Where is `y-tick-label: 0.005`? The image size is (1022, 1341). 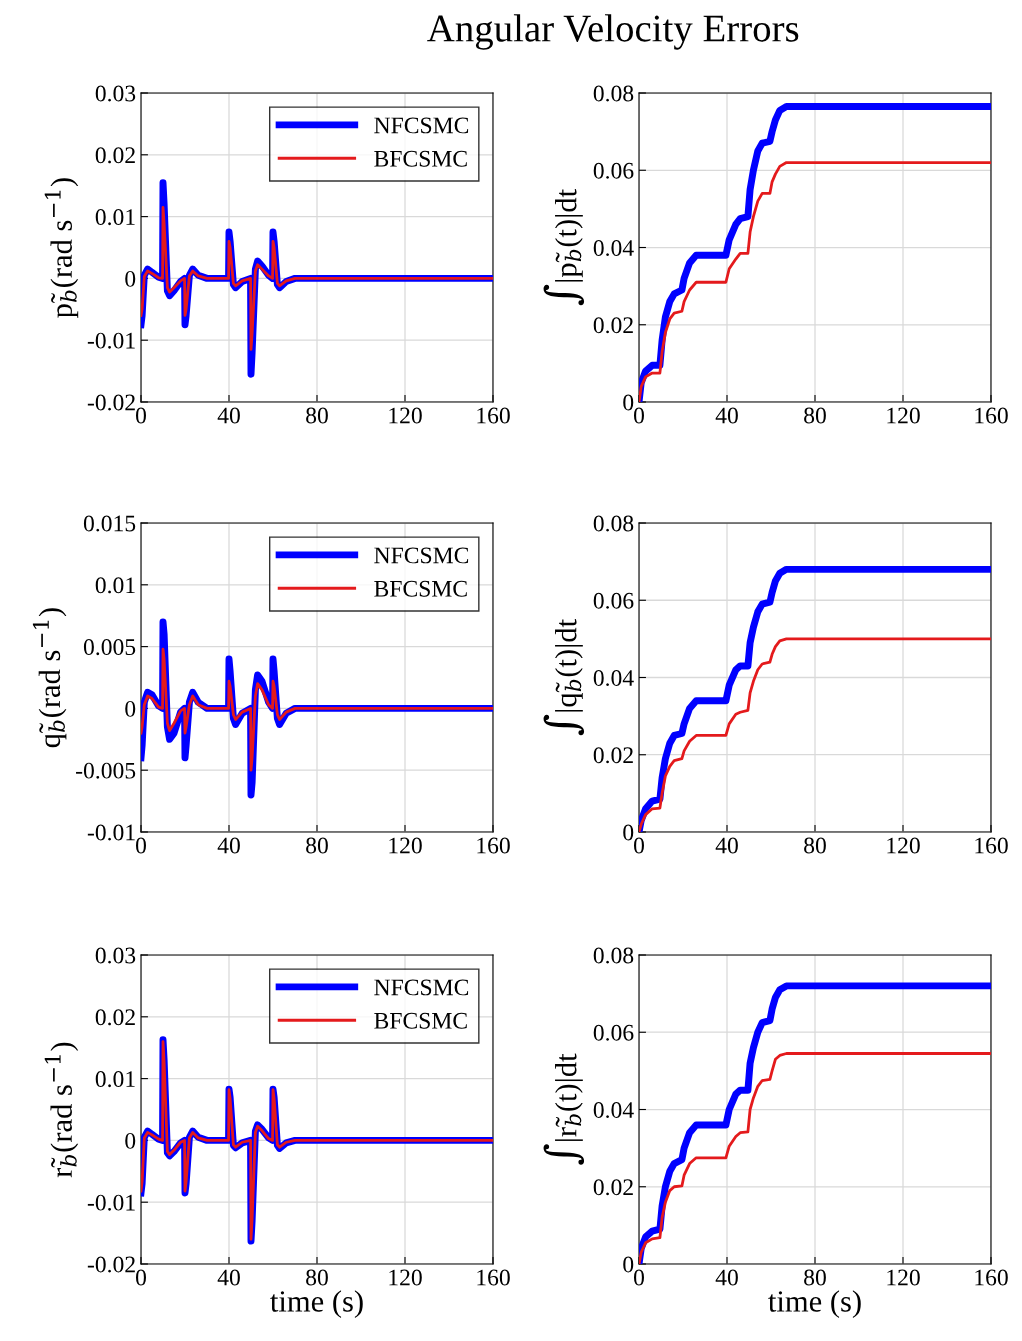 y-tick-label: 0.005 is located at coordinates (109, 647).